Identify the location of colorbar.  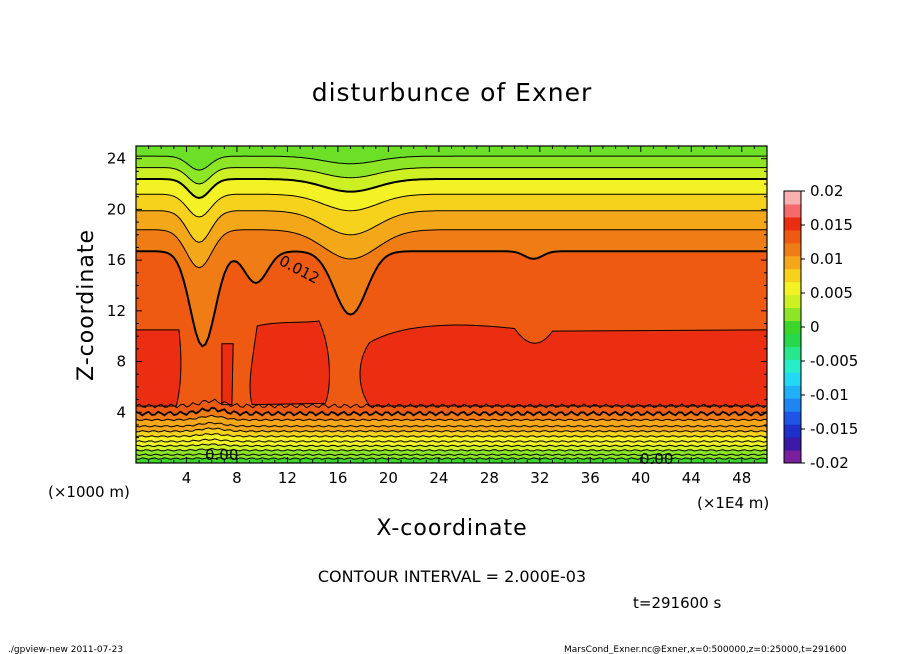
(792, 327).